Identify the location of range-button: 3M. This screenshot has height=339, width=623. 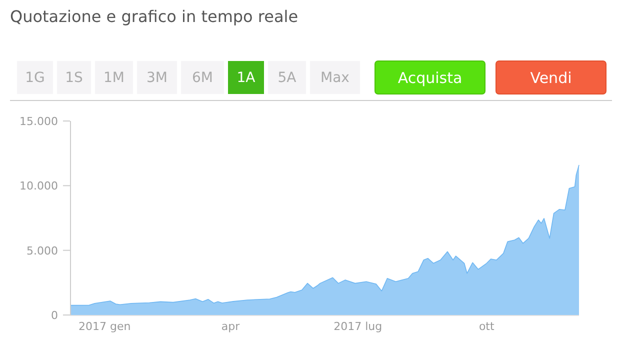
(157, 77).